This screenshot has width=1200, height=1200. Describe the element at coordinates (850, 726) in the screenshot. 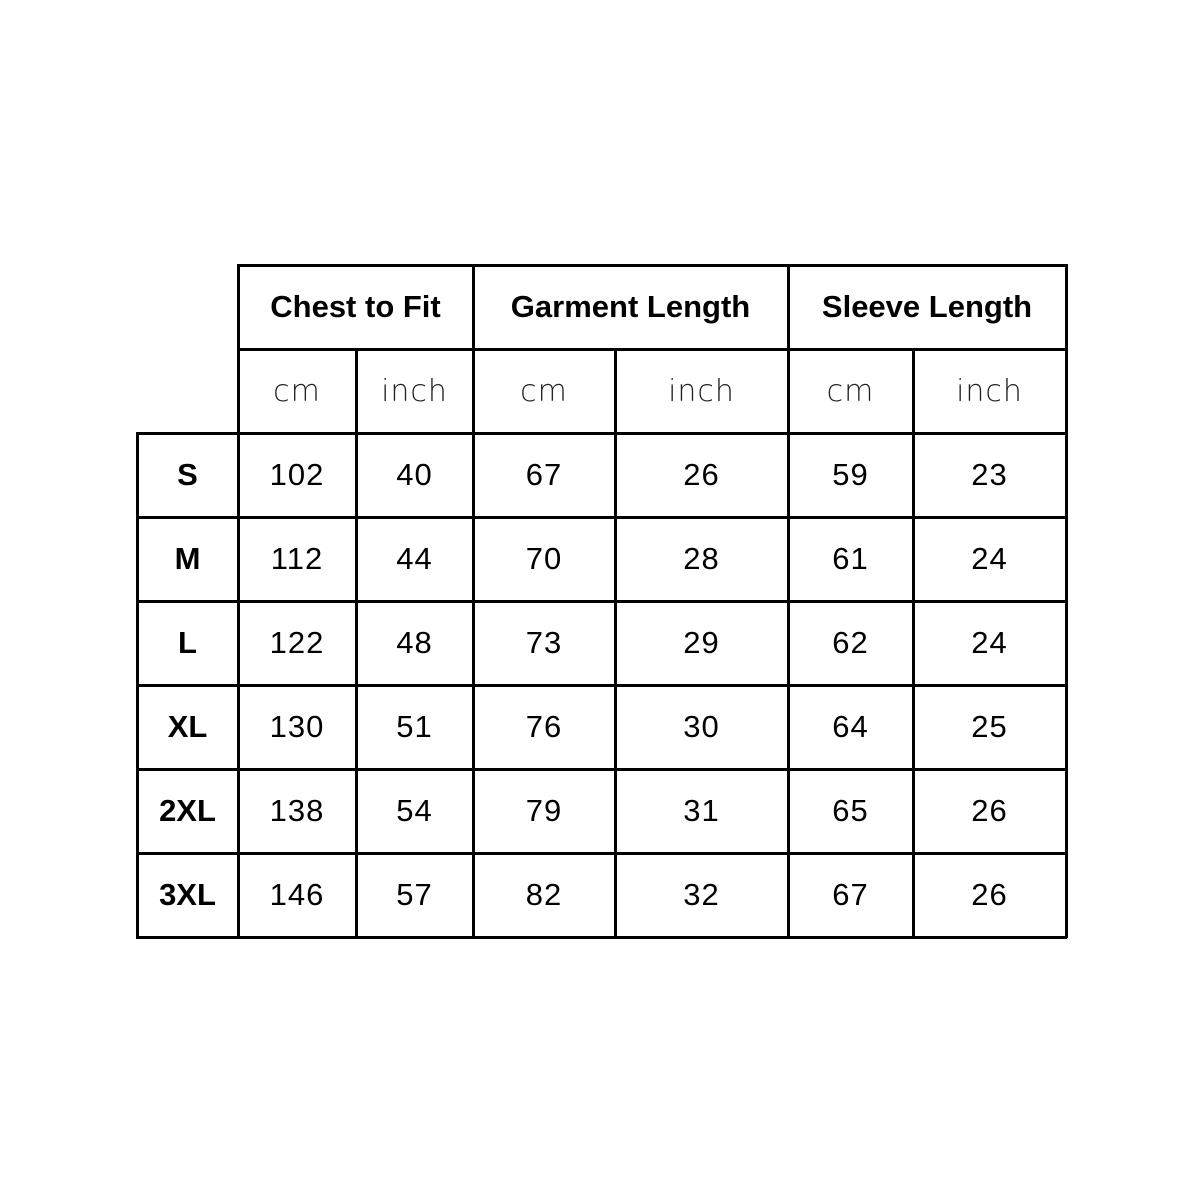

I see `measurement-cell: 64` at that location.